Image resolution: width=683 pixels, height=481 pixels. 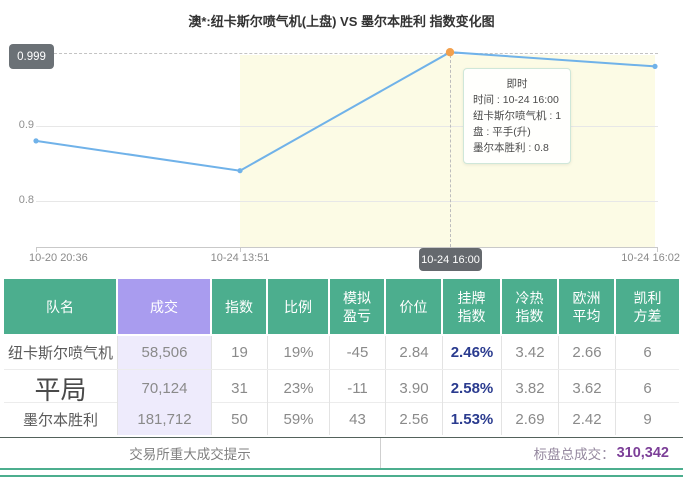 I want to click on header-listed-index: 挂牌 指数, so click(x=471, y=306).